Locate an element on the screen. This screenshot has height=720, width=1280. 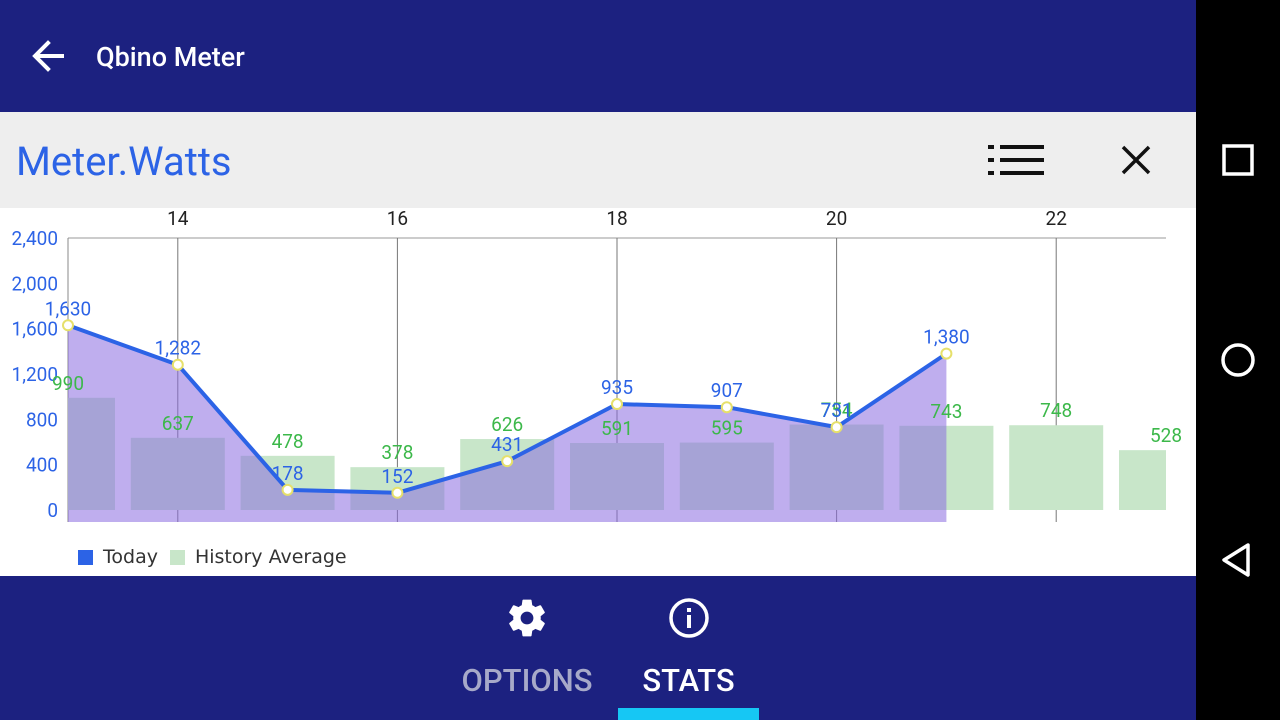
today-value-label: 1,282 is located at coordinates (178, 348).